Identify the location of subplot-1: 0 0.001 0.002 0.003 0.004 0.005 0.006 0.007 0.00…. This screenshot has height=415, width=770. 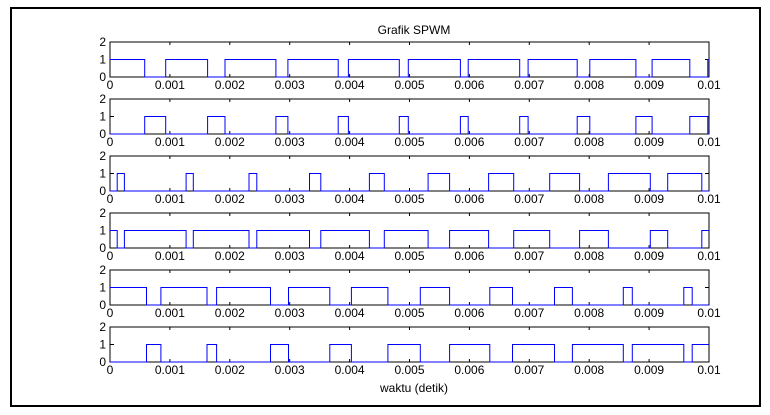
(410, 63).